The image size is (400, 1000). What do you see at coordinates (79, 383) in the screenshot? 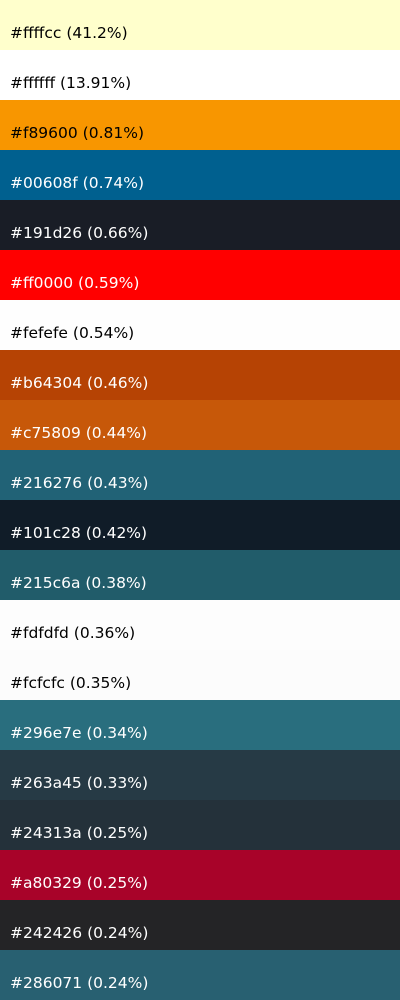
I see `swatch-label: #b64304 (0.46%)` at bounding box center [79, 383].